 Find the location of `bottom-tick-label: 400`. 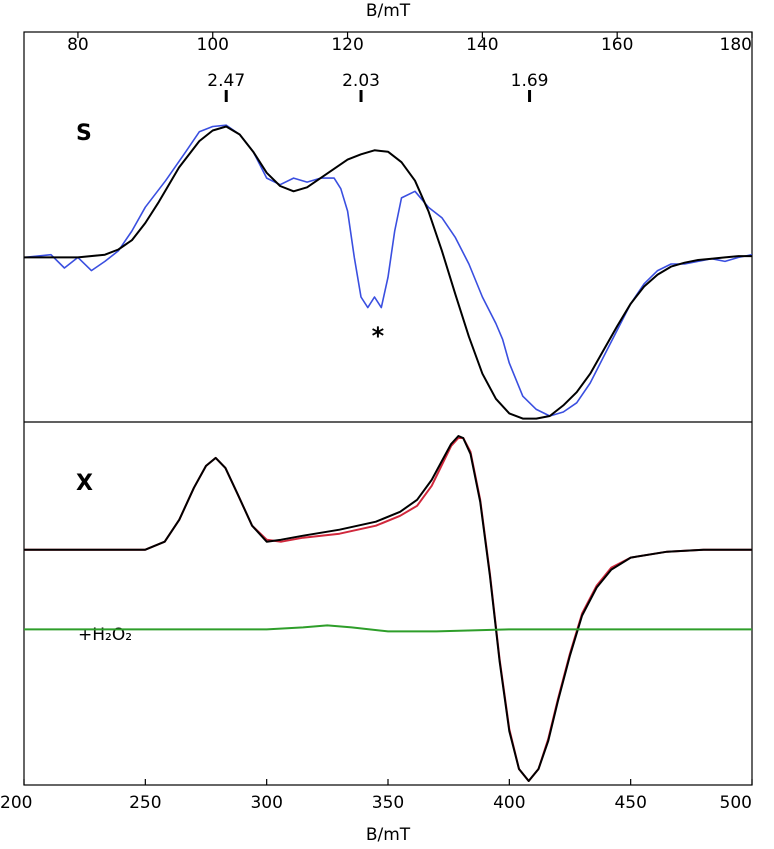

bottom-tick-label: 400 is located at coordinates (509, 803).